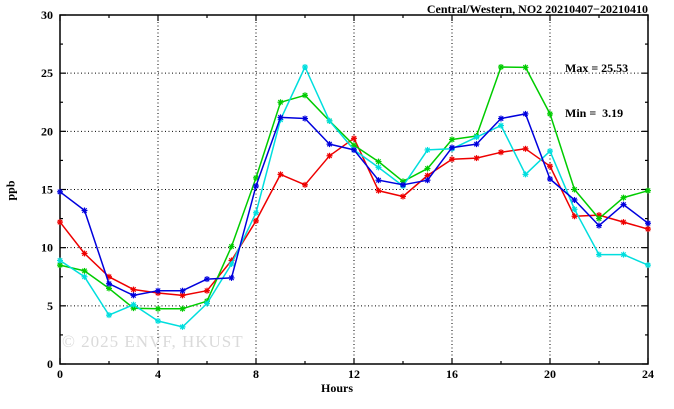 The image size is (674, 409). What do you see at coordinates (354, 374) in the screenshot?
I see `svg-text: 12` at bounding box center [354, 374].